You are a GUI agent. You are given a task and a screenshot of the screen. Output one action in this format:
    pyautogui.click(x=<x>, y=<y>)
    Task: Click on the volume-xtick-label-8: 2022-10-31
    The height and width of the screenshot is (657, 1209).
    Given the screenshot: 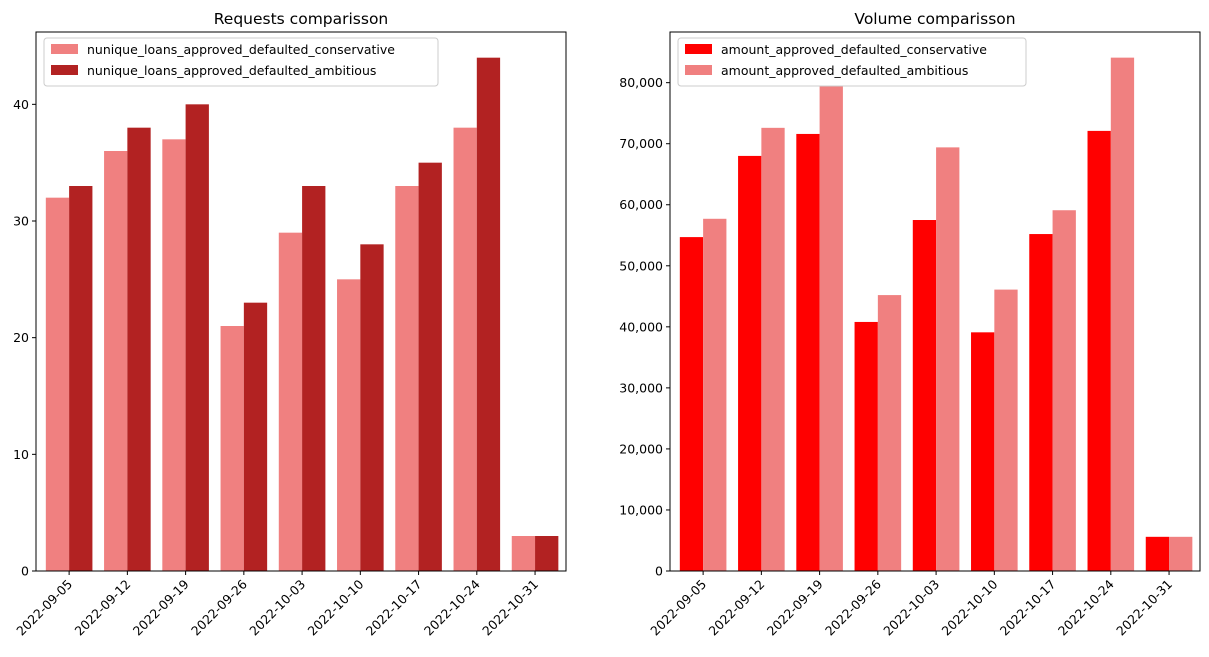 What is the action you would take?
    pyautogui.click(x=1144, y=608)
    